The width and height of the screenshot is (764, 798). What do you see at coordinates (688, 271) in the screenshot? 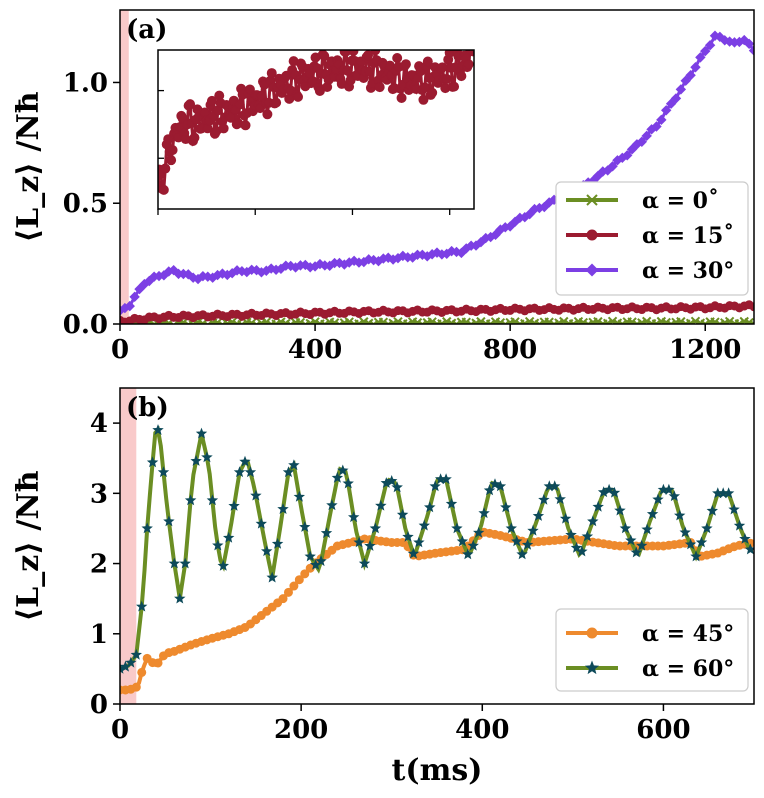
I see `legend-label: α = 30°` at bounding box center [688, 271].